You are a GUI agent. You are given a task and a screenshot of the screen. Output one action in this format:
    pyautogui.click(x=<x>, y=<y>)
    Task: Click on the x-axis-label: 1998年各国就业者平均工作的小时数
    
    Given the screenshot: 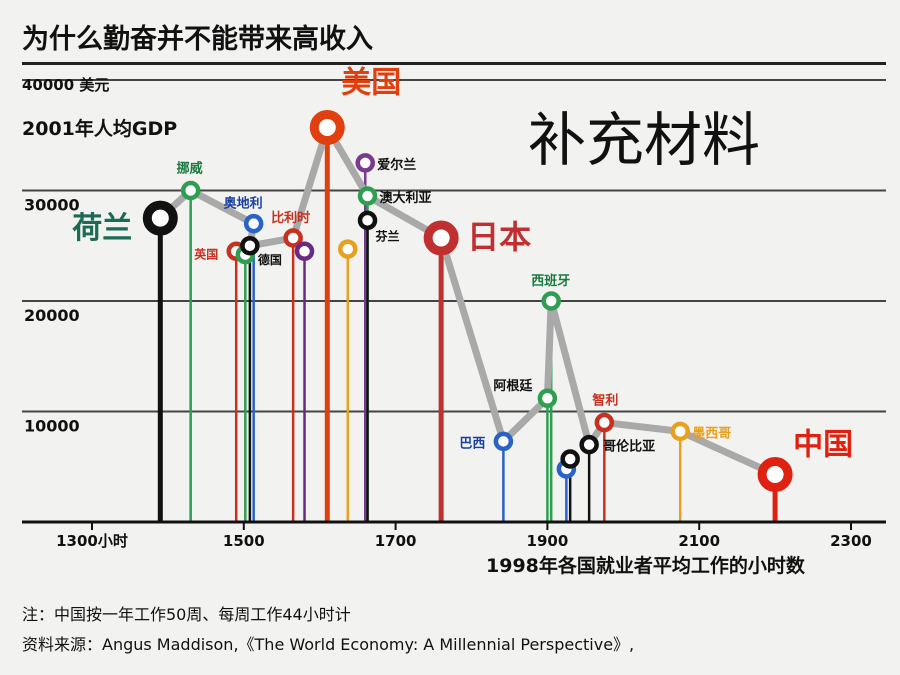 What is the action you would take?
    pyautogui.click(x=646, y=565)
    